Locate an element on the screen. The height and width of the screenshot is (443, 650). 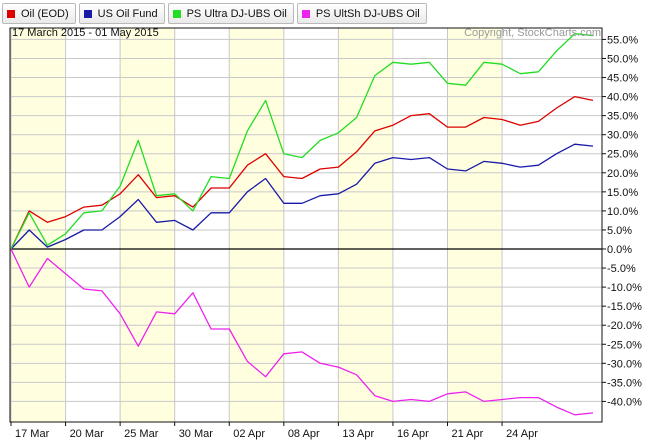
legend-item-ps-ultra: PS Ultra DJ-UBS Oil is located at coordinates (230, 13).